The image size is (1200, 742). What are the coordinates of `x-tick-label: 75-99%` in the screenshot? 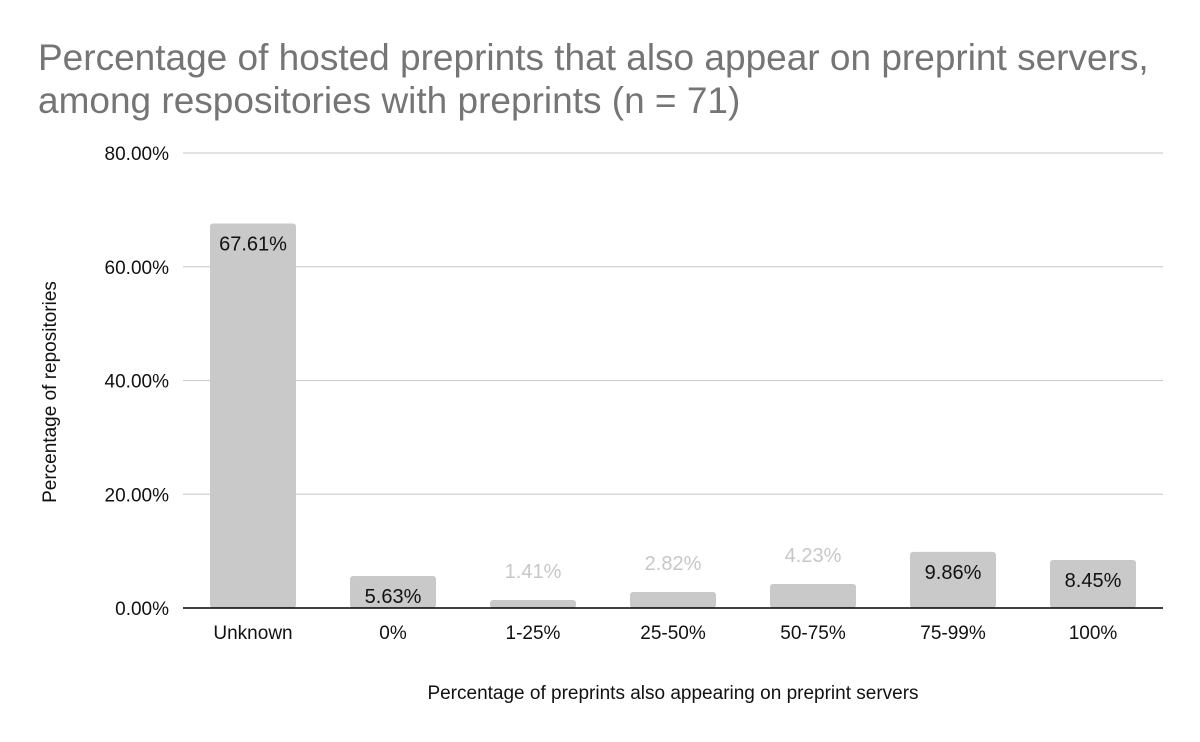 It's located at (953, 633).